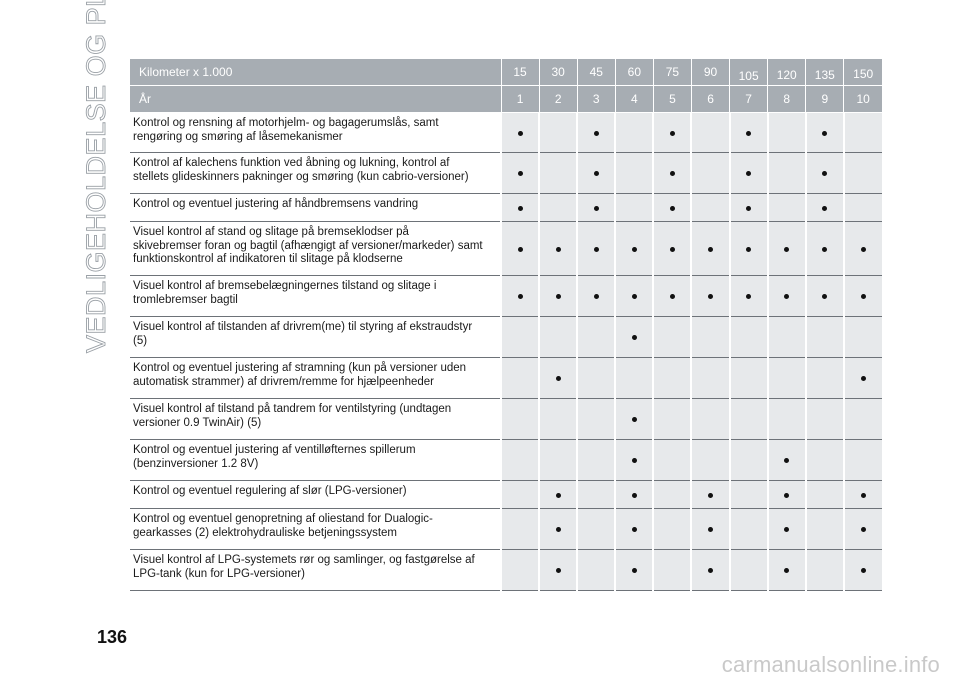 This screenshot has height=683, width=960. I want to click on year-header-cell: 10, so click(862, 99).